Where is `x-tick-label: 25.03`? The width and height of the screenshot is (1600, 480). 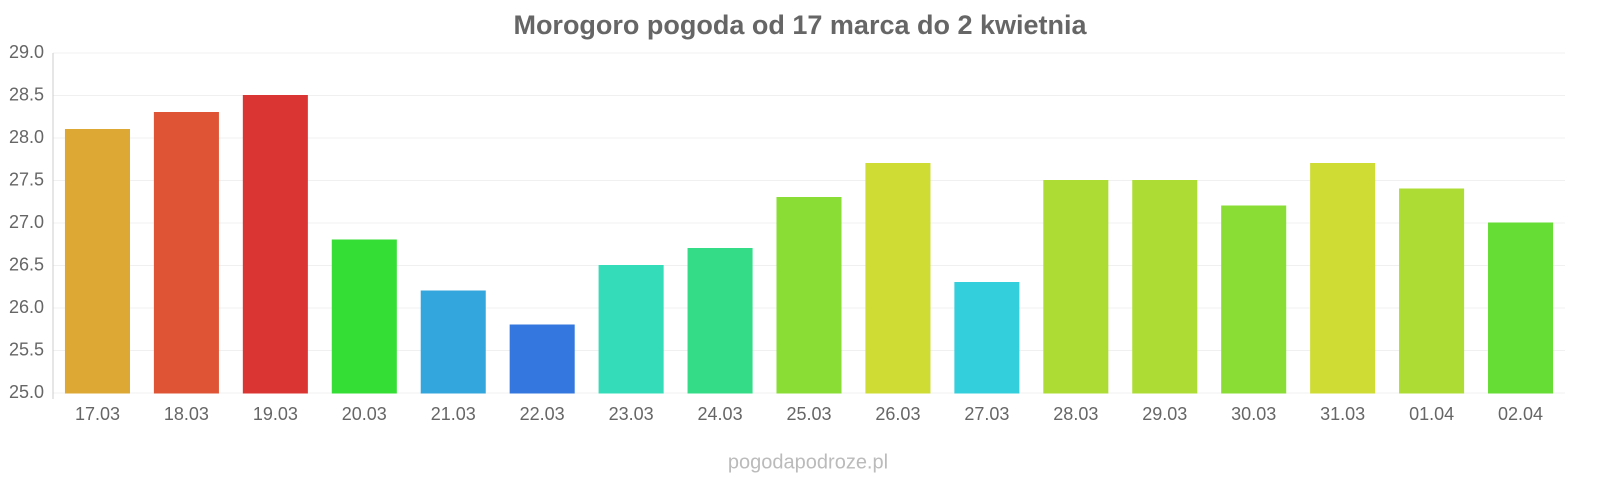
x-tick-label: 25.03 is located at coordinates (808, 414).